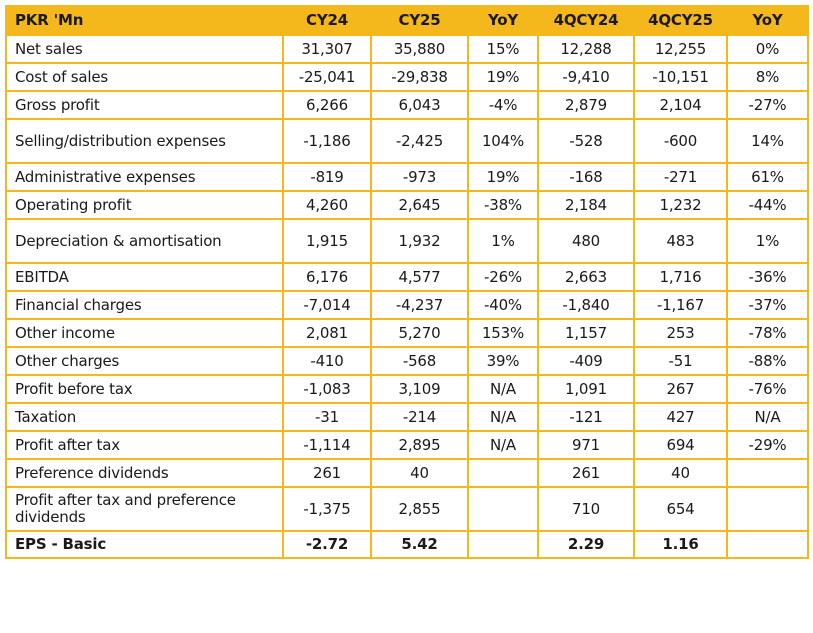 Image resolution: width=813 pixels, height=633 pixels. What do you see at coordinates (419, 49) in the screenshot?
I see `cy25-value: 35,880` at bounding box center [419, 49].